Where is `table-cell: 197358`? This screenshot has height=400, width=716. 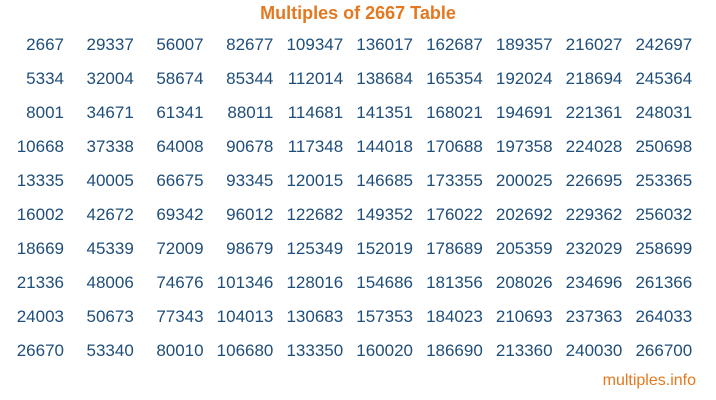 table-cell: 197358 is located at coordinates (524, 146).